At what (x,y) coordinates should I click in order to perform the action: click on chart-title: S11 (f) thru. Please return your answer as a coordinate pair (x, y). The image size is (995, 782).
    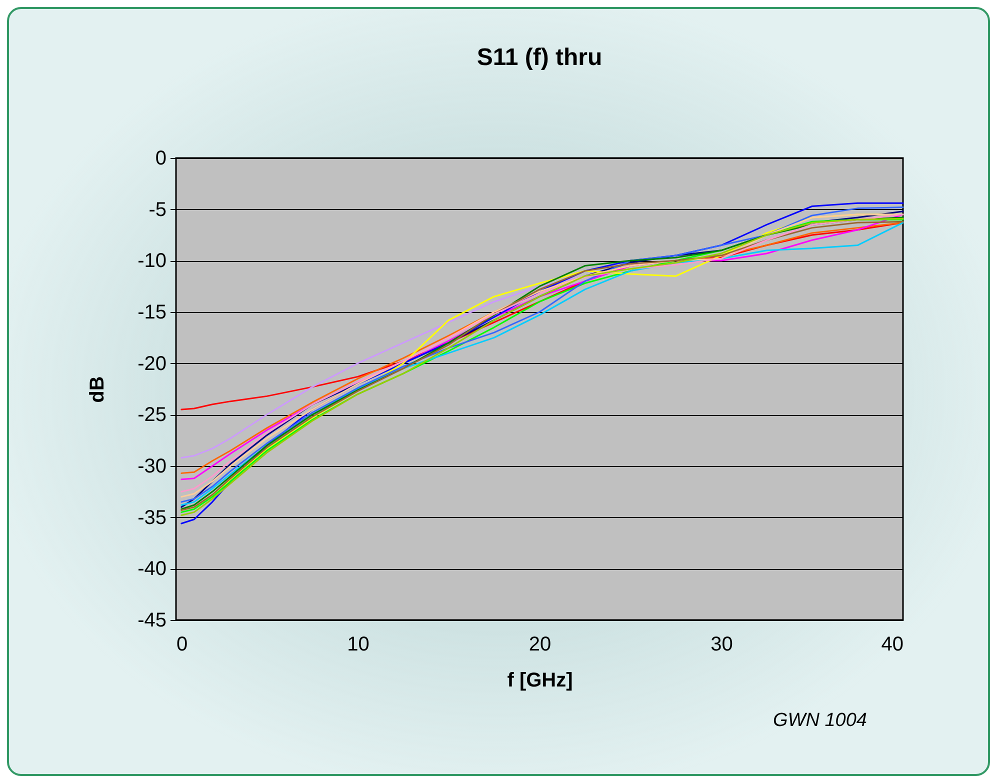
    Looking at the image, I should click on (539, 57).